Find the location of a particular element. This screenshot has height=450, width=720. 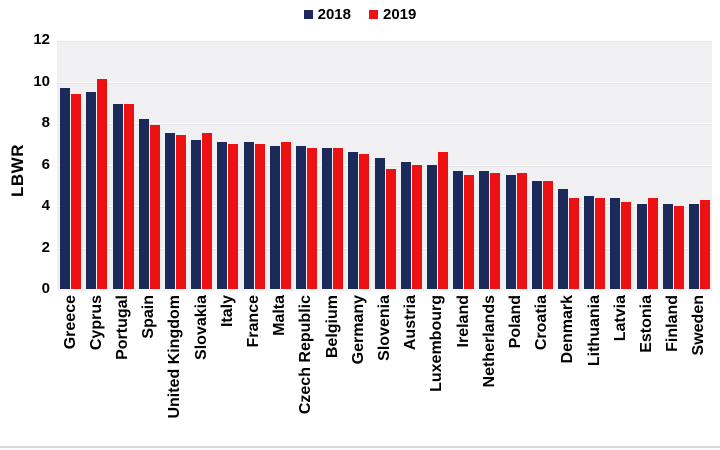

bar-2019-spain is located at coordinates (154, 207).